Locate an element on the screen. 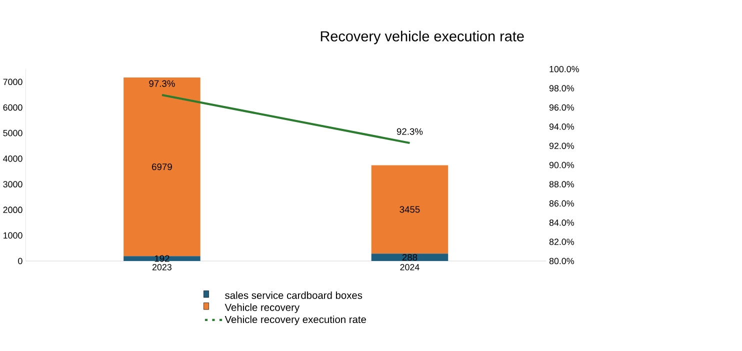 This screenshot has width=742, height=351. data-label: 6979 is located at coordinates (162, 167).